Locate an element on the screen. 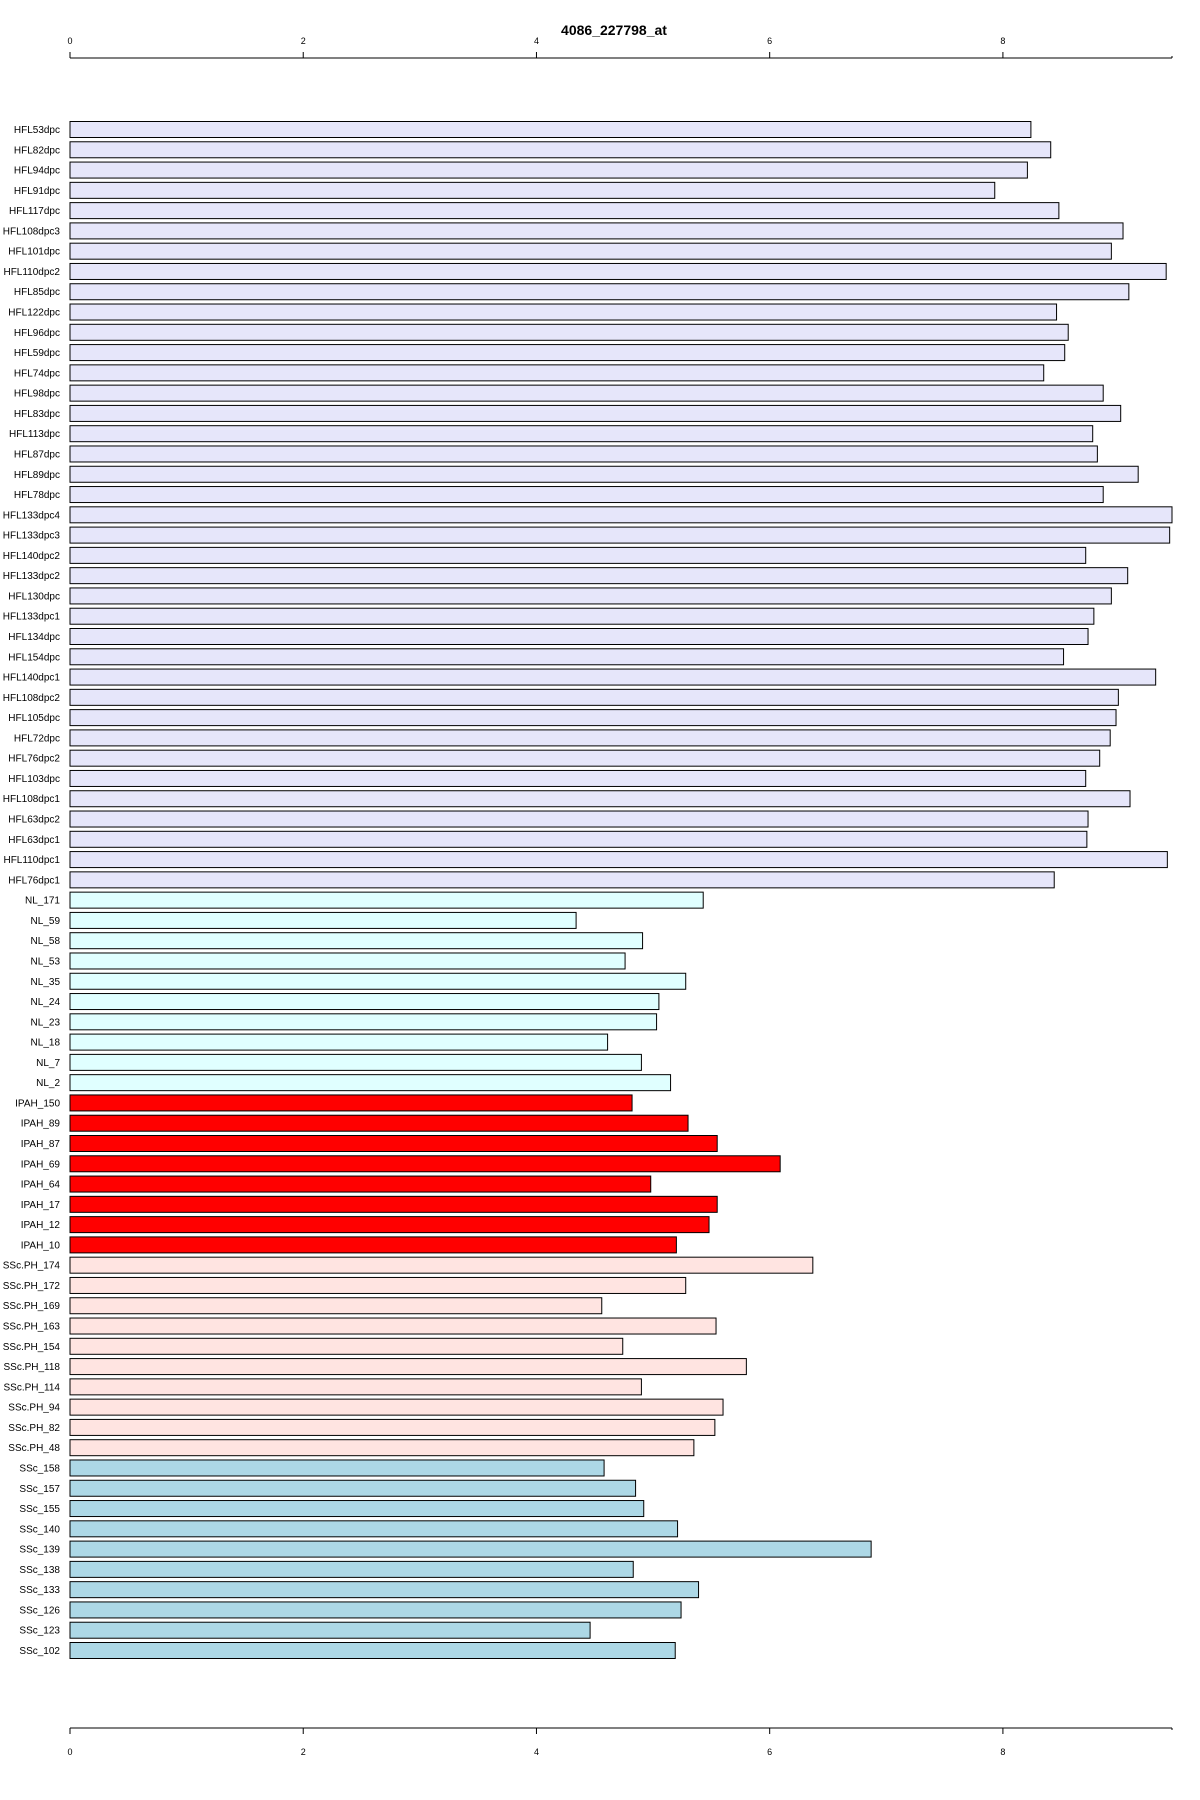  bar-HFL133dpc2 is located at coordinates (599, 576).